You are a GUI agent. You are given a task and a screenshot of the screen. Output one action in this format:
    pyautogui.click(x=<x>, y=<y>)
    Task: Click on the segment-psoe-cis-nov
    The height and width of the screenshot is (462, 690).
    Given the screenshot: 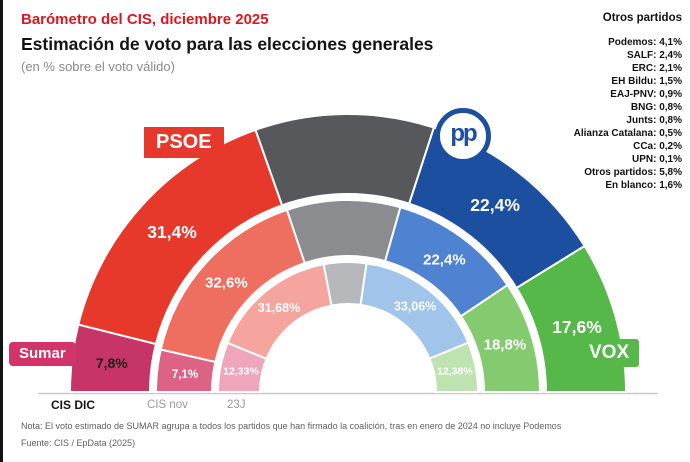 What is the action you would take?
    pyautogui.click(x=233, y=286)
    